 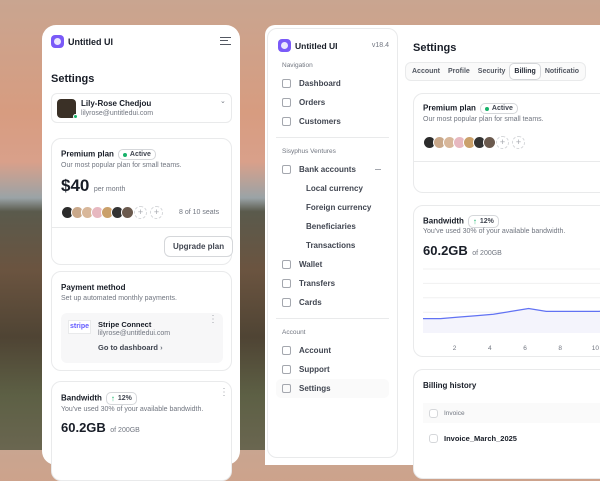 I want to click on x-tick-label: 2, so click(x=455, y=348).